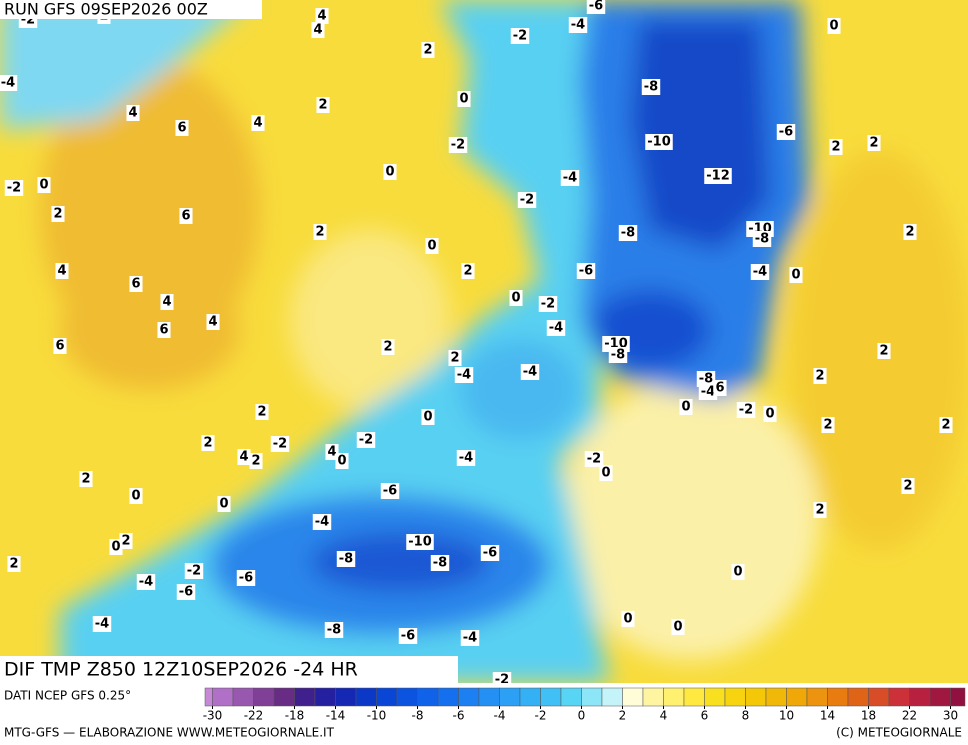  Describe the element at coordinates (213, 716) in the screenshot. I see `colorbar-label: -30` at that location.